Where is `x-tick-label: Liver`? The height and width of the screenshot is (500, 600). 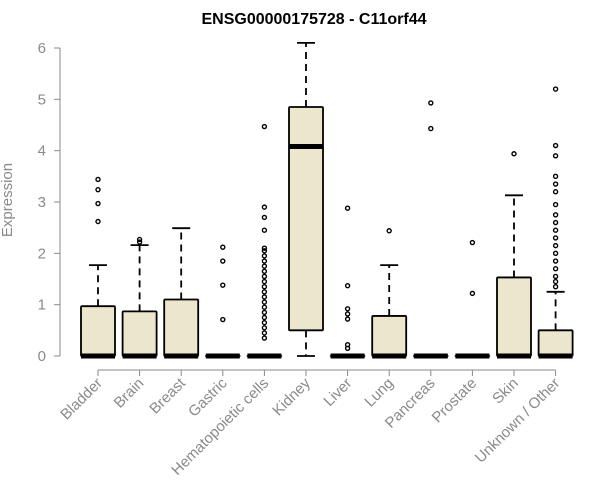 x-tick-label: Liver is located at coordinates (337, 392).